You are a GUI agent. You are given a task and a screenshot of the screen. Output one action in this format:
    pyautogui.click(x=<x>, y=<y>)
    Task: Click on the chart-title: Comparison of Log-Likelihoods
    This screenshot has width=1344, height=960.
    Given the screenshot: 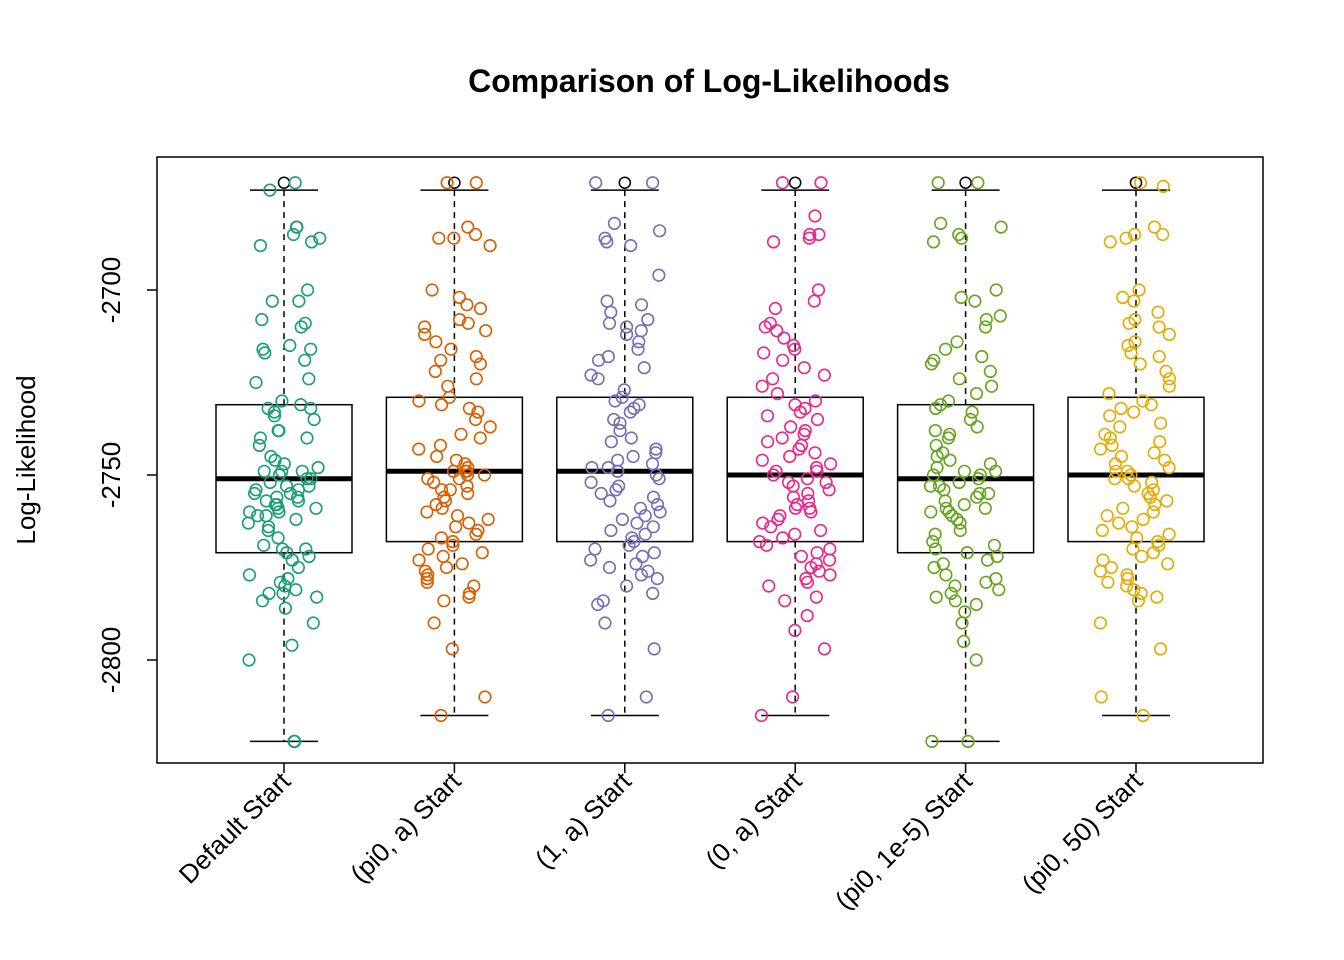 What is the action you would take?
    pyautogui.click(x=709, y=81)
    